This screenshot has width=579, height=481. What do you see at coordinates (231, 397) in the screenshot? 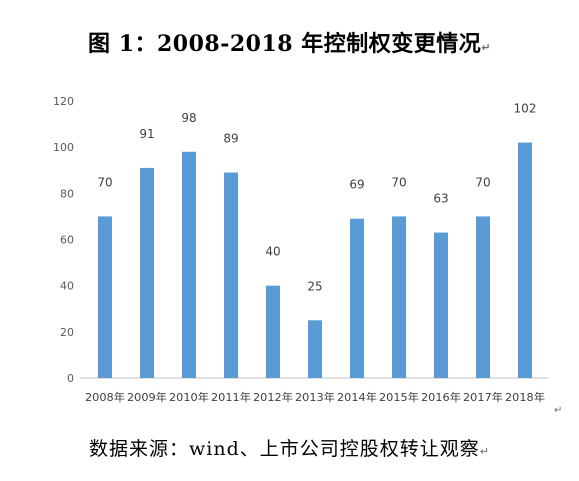
I see `x-tick-label: 2011年` at bounding box center [231, 397].